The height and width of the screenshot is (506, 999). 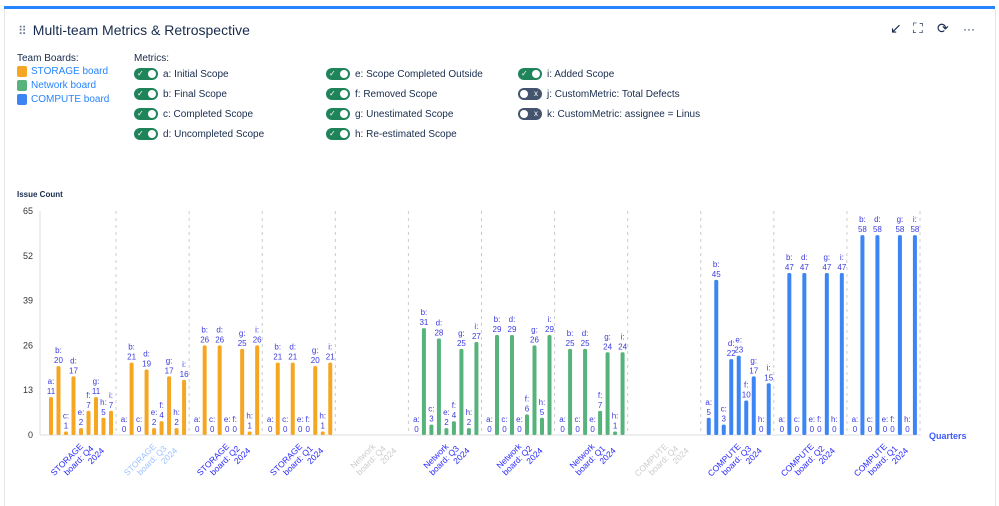 What do you see at coordinates (381, 94) in the screenshot?
I see `metric-toggle: ✓ f: Removed Scope` at bounding box center [381, 94].